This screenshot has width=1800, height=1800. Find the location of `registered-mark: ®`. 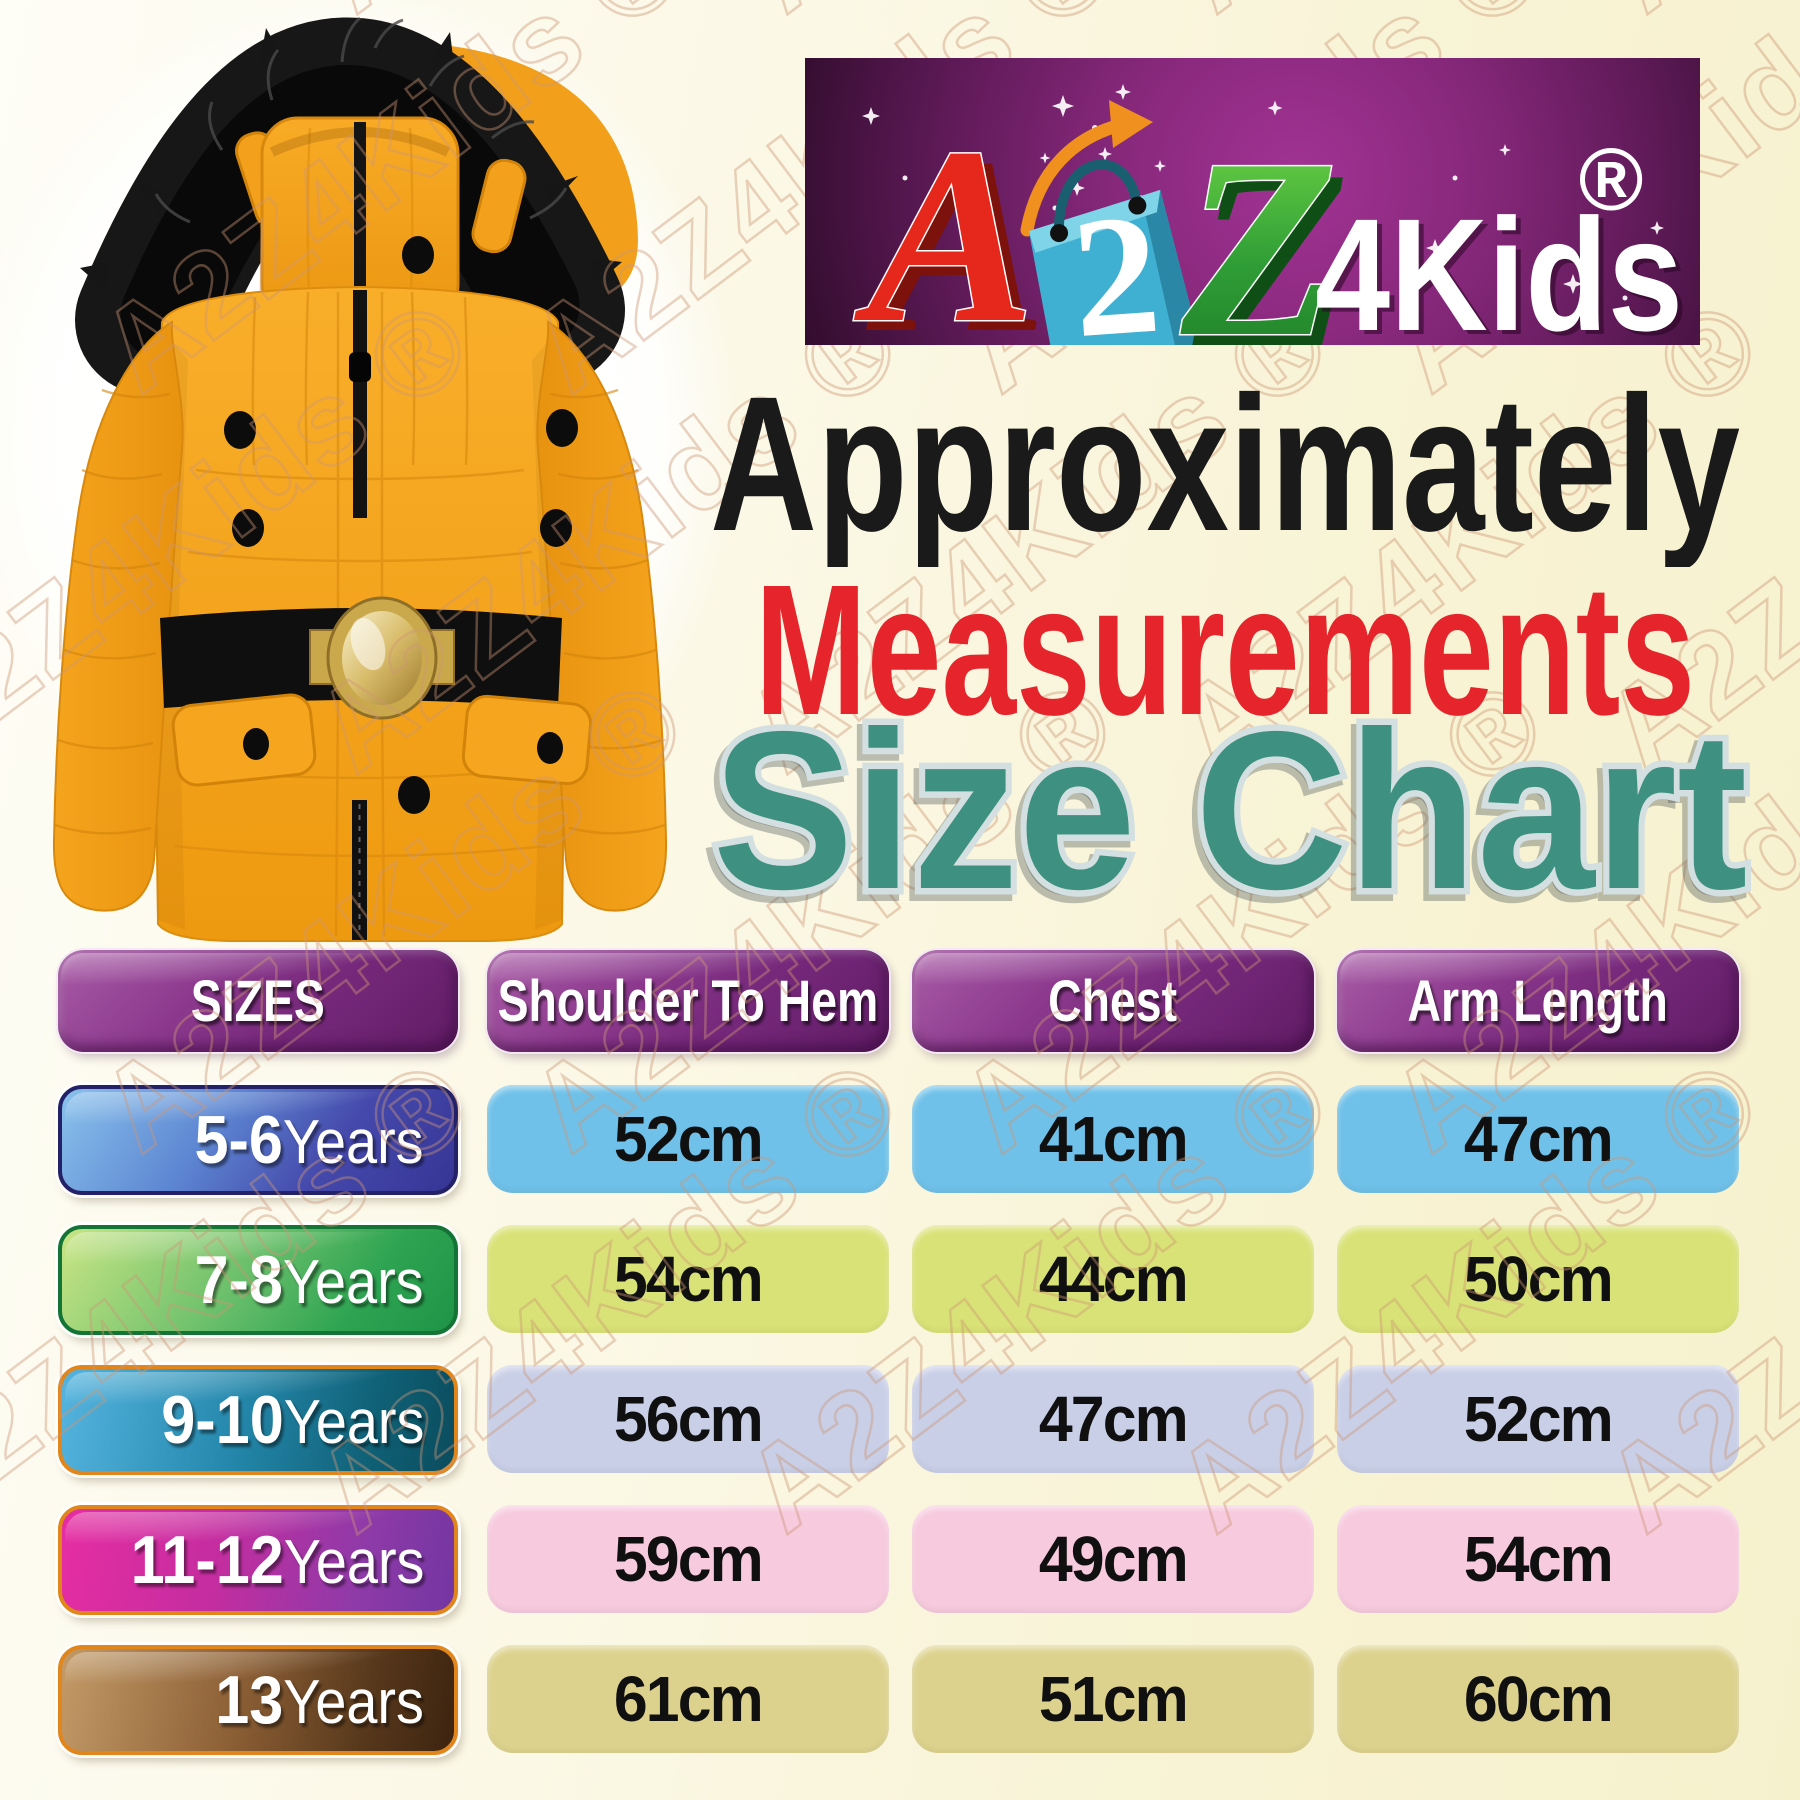

registered-mark: ® is located at coordinates (1611, 179).